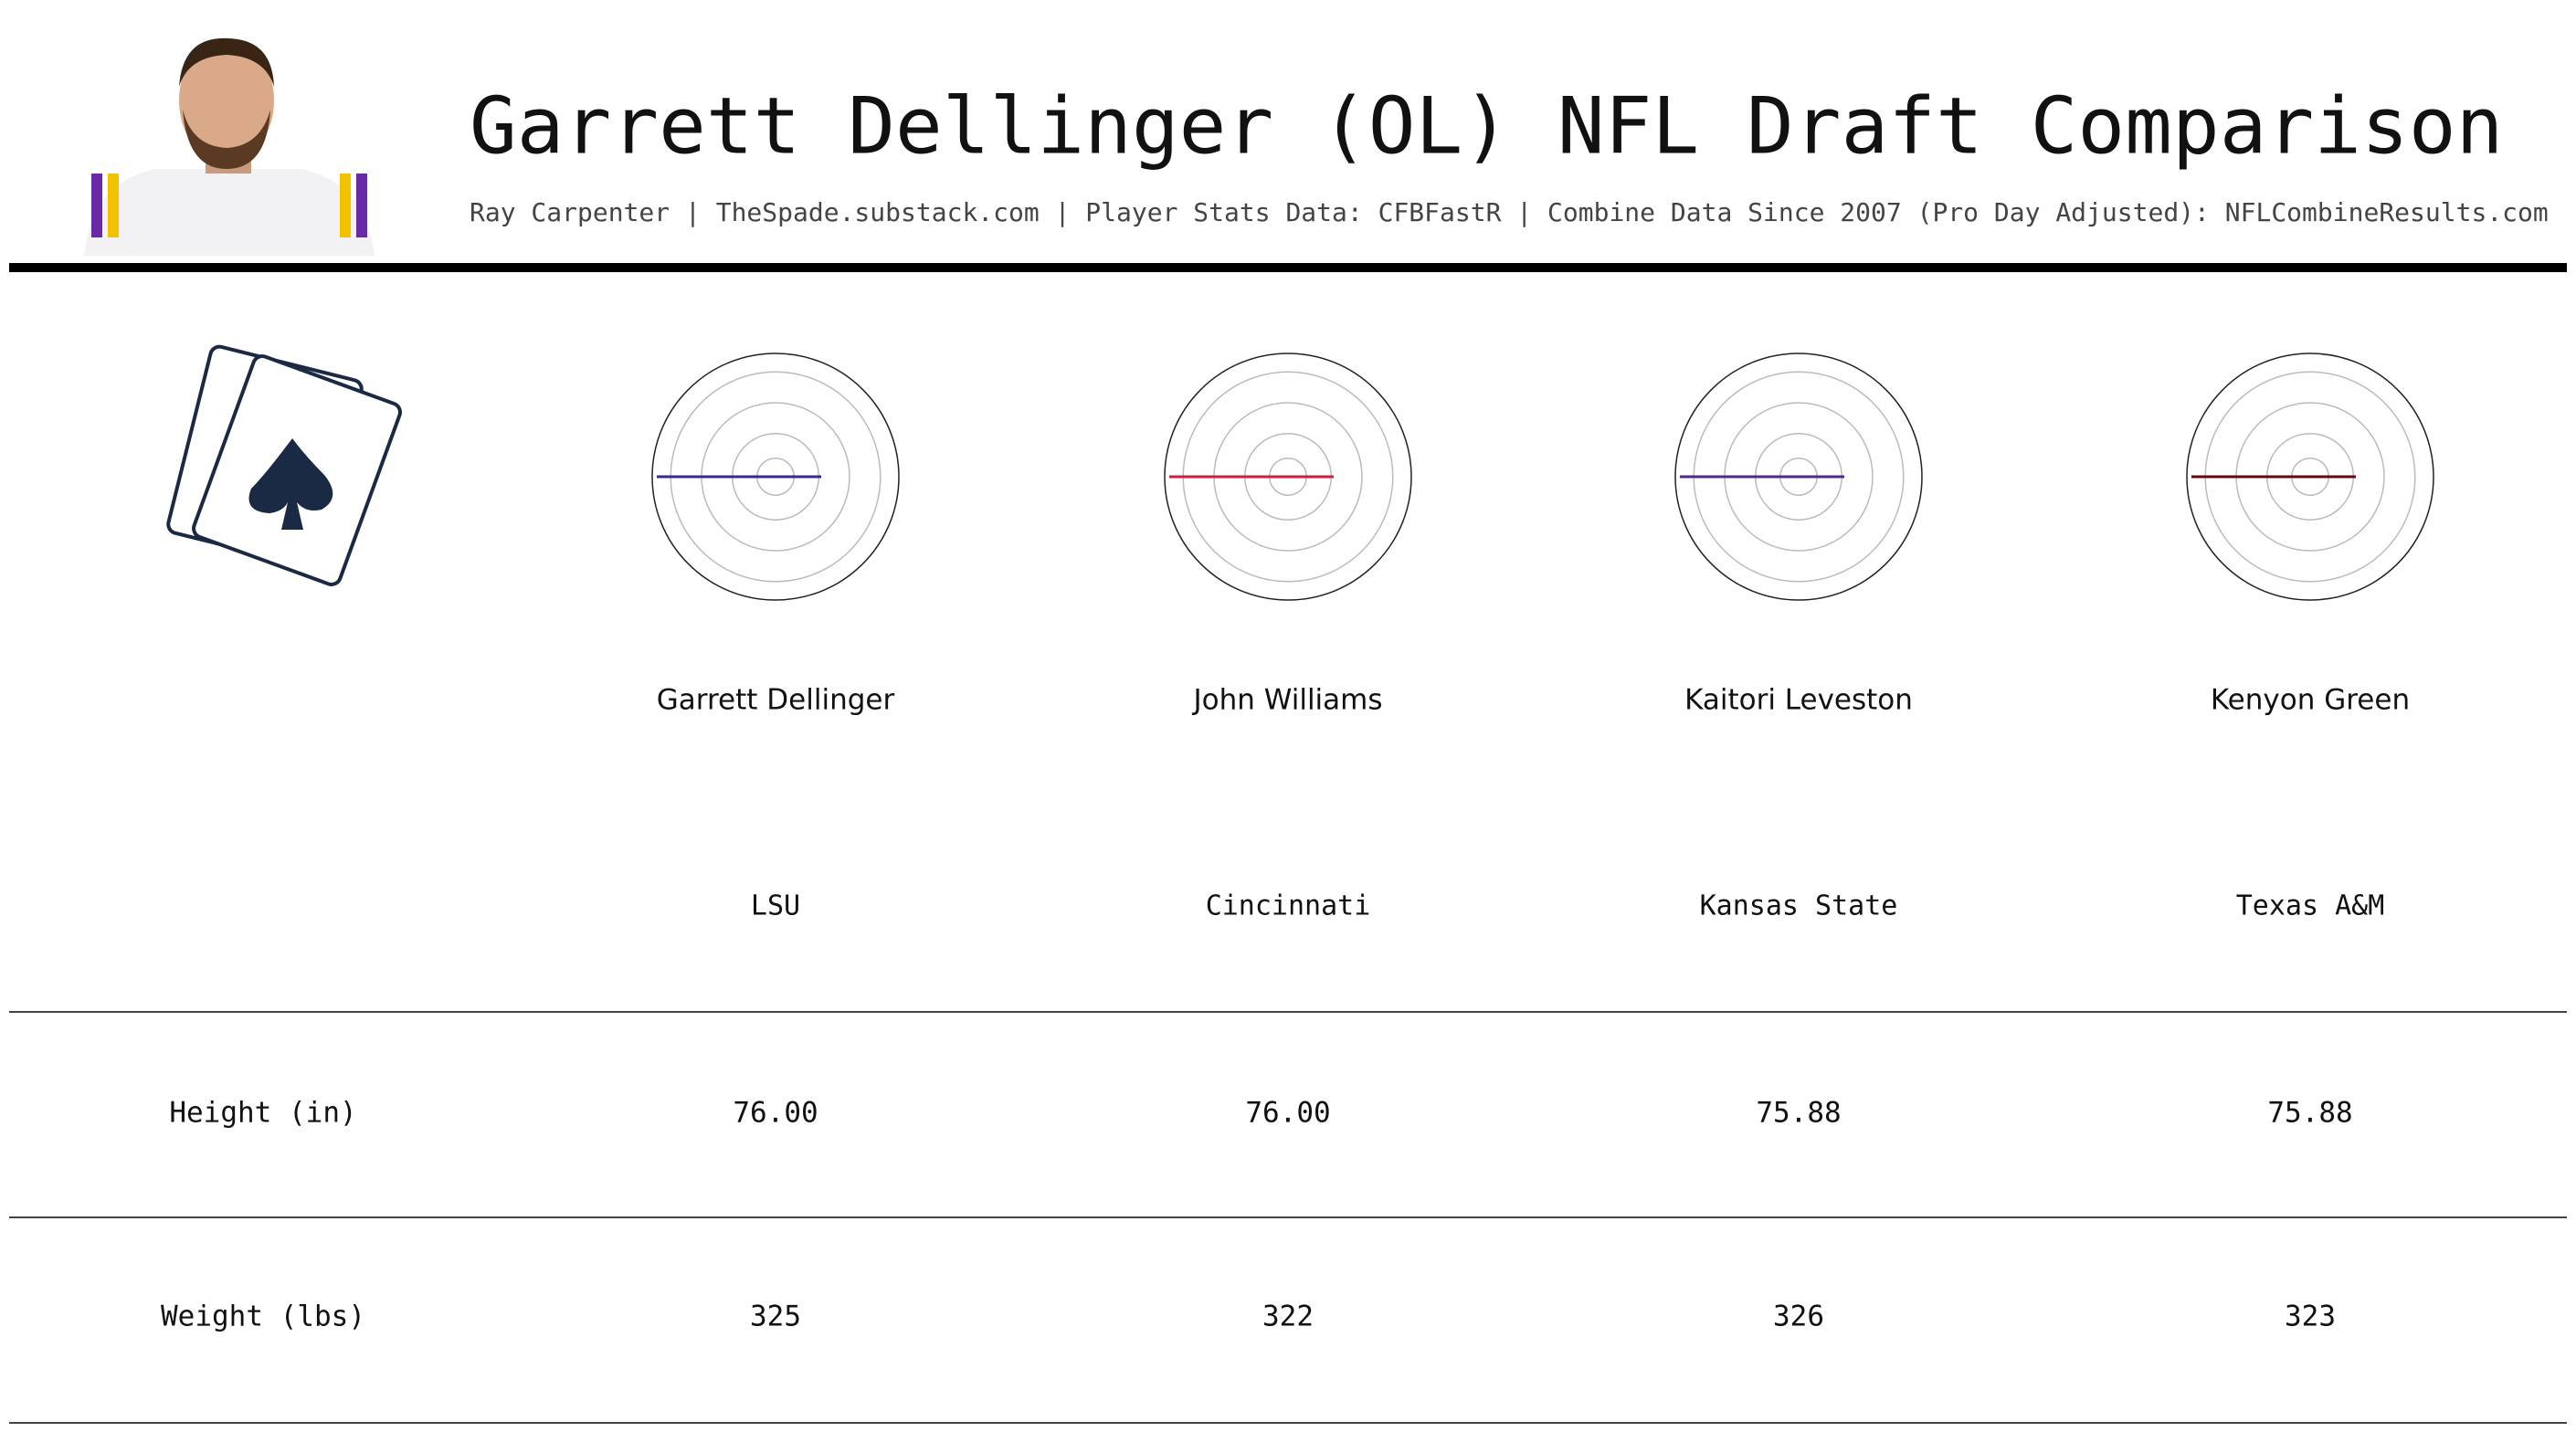 The height and width of the screenshot is (1432, 2576). I want to click on player-photo, so click(230, 146).